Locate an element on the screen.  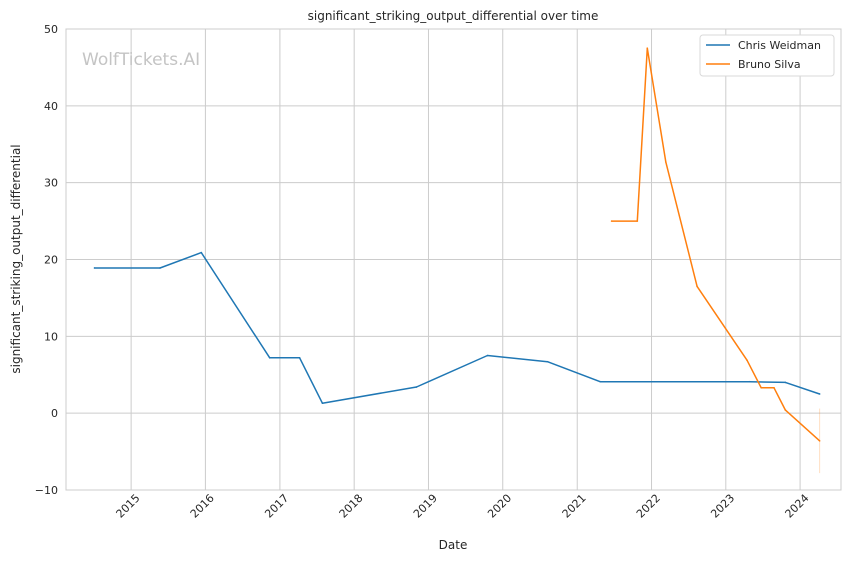
y-tick-labels: −10 0 10 20 30 40 50 is located at coordinates (46, 260).